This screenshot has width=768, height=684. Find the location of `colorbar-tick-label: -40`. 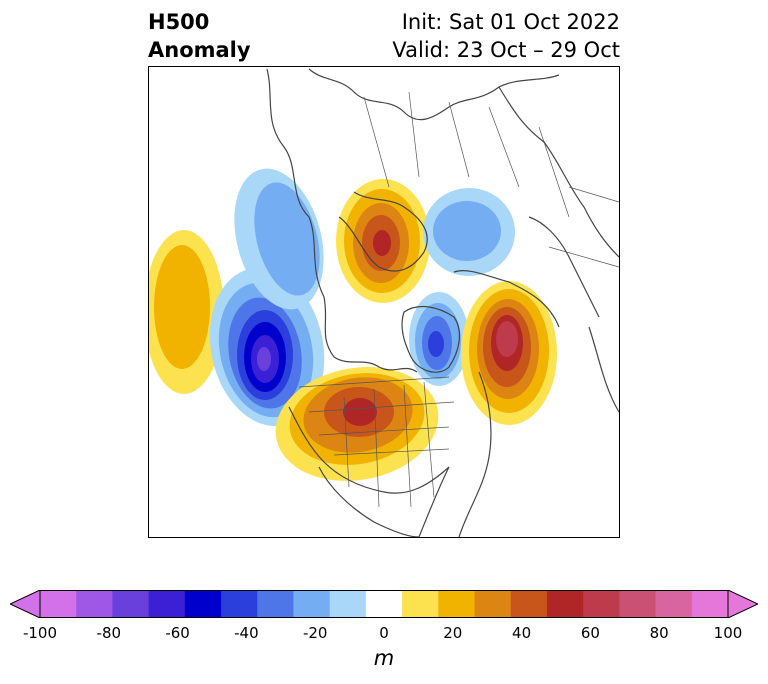

colorbar-tick-label: -40 is located at coordinates (246, 633).